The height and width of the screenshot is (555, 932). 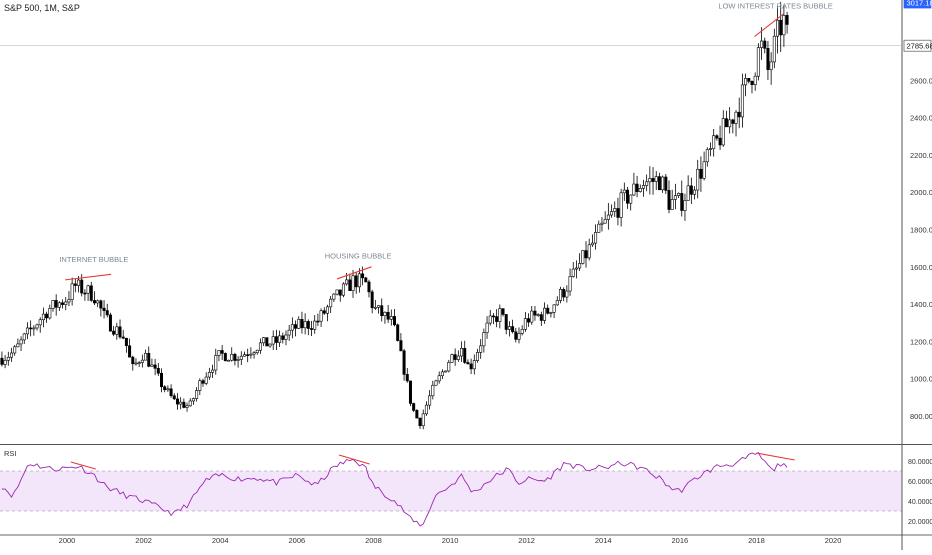 What do you see at coordinates (920, 462) in the screenshot?
I see `rsi-tick-label: 80.0000` at bounding box center [920, 462].